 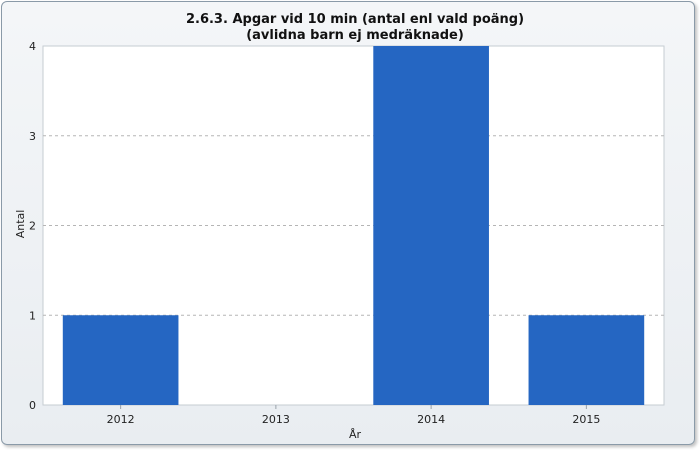 I want to click on y-tick-label: 2, so click(x=32, y=226).